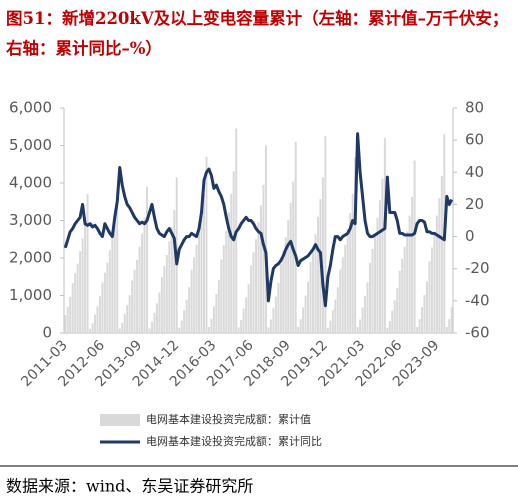 The height and width of the screenshot is (501, 518). I want to click on y-tick-label: 4,000, so click(30, 183).